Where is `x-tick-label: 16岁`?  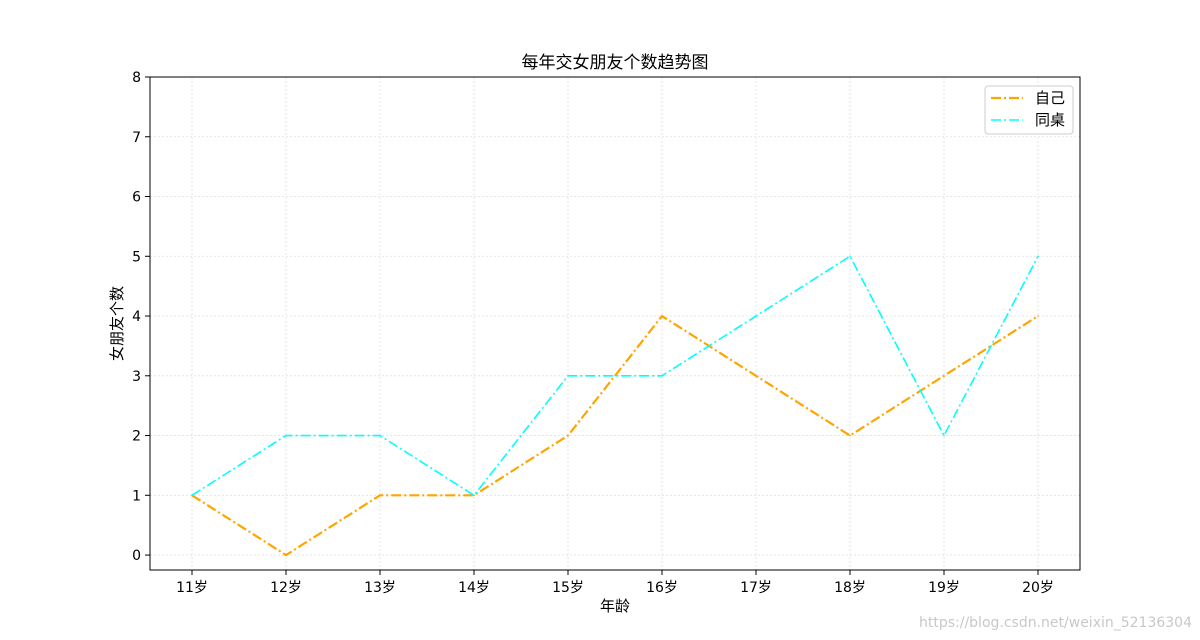 x-tick-label: 16岁 is located at coordinates (662, 588).